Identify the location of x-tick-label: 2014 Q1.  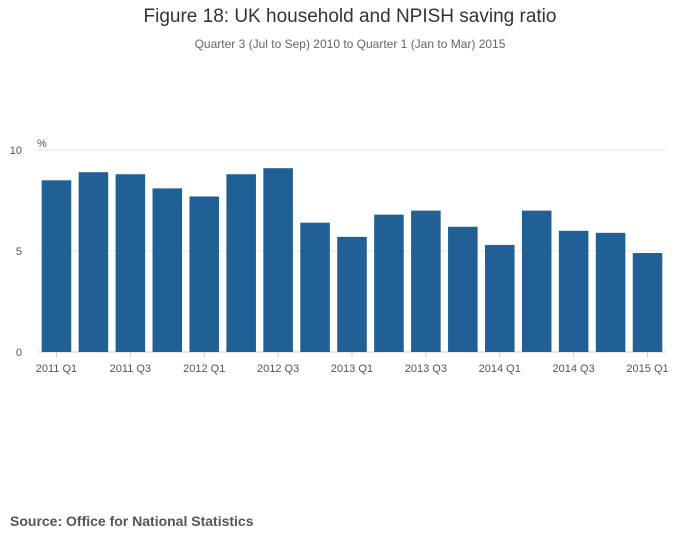
(500, 369).